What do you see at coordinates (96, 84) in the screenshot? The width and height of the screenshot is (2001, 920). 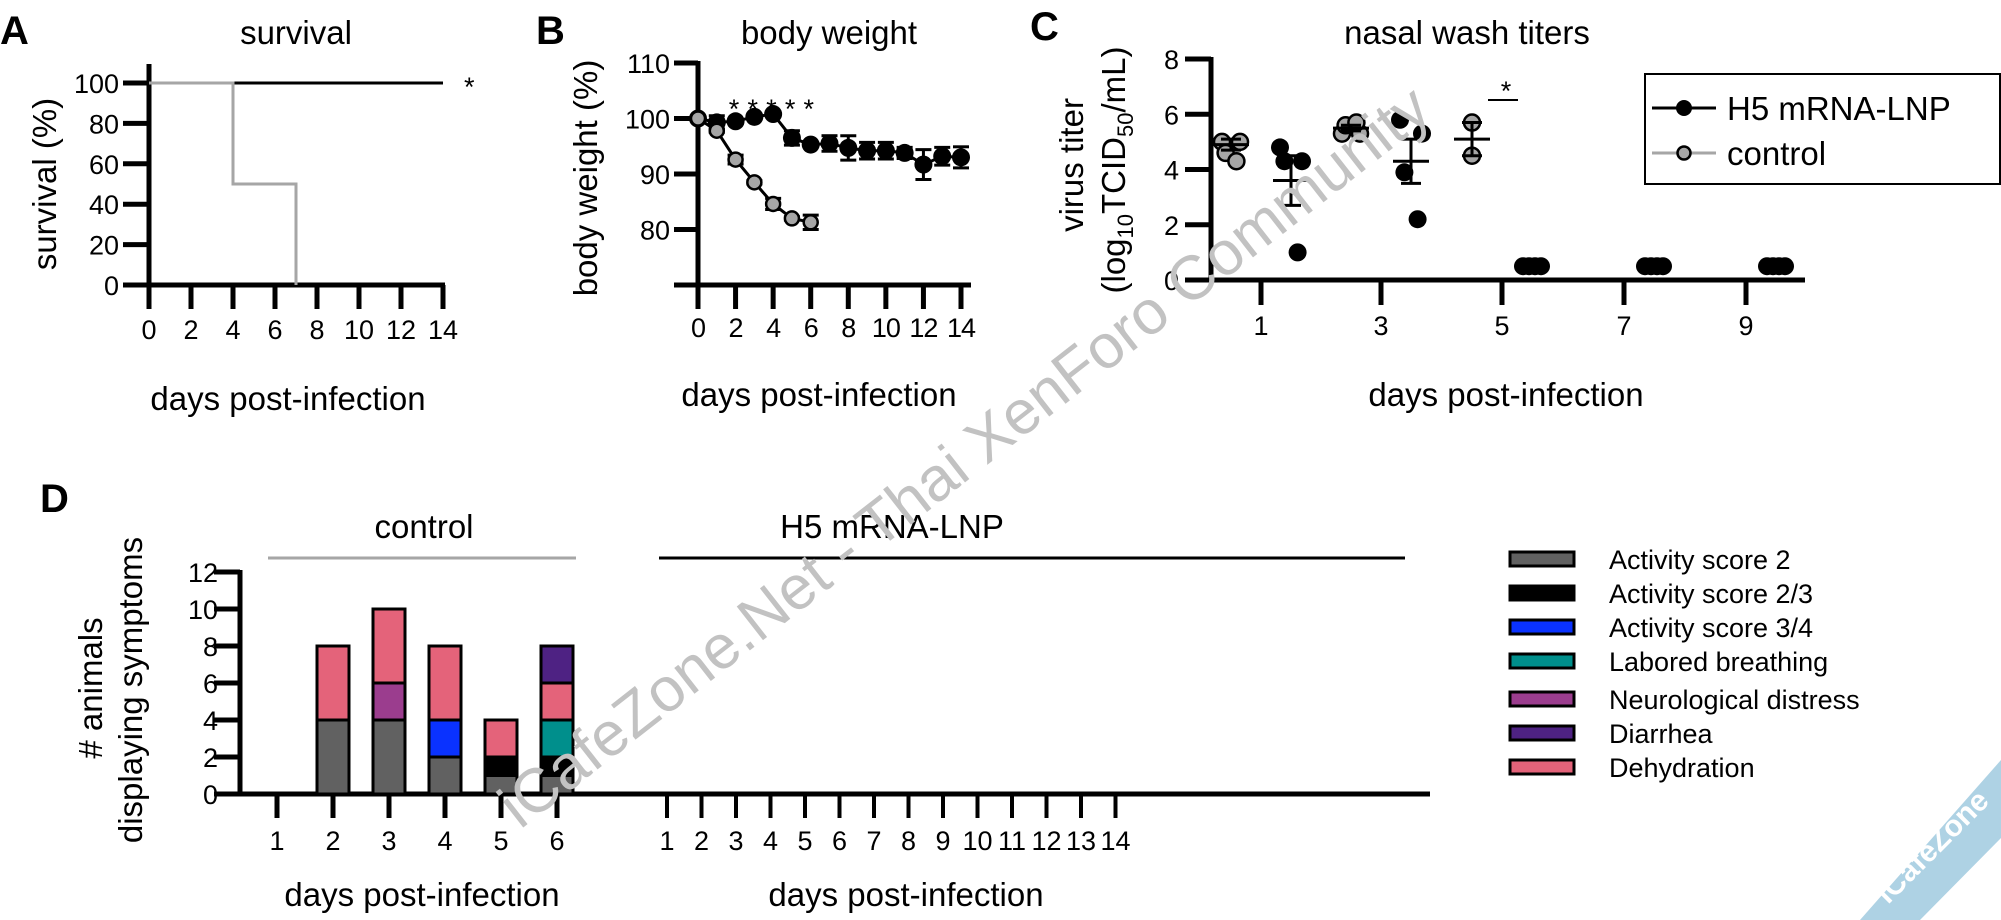 I see `panel-a-y-tick-label: 100` at bounding box center [96, 84].